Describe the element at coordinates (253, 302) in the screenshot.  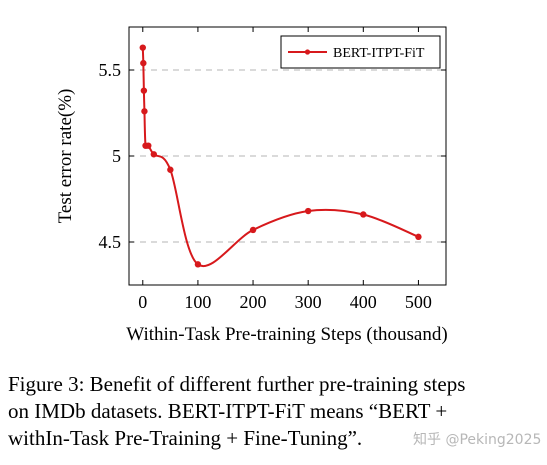
I see `x-tick-label: 200` at that location.